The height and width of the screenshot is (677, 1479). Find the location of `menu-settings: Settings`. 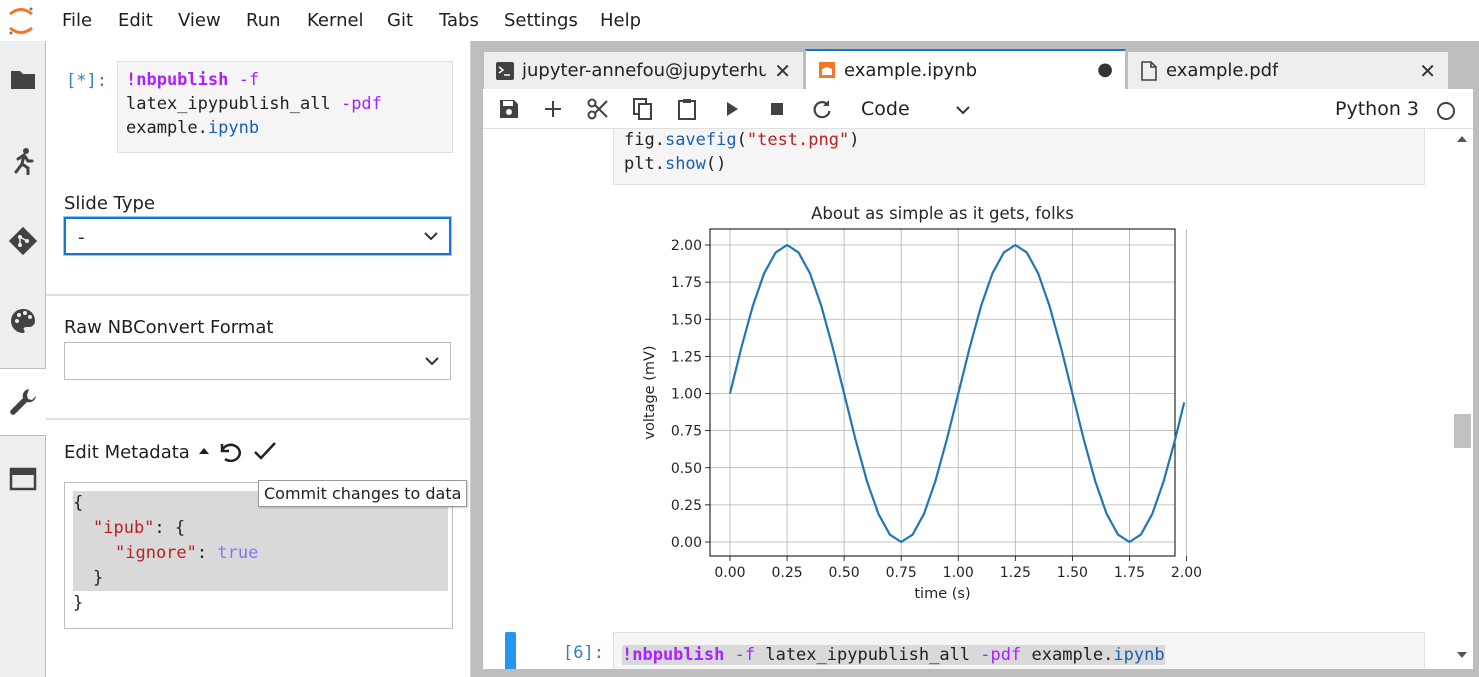

menu-settings: Settings is located at coordinates (541, 20).